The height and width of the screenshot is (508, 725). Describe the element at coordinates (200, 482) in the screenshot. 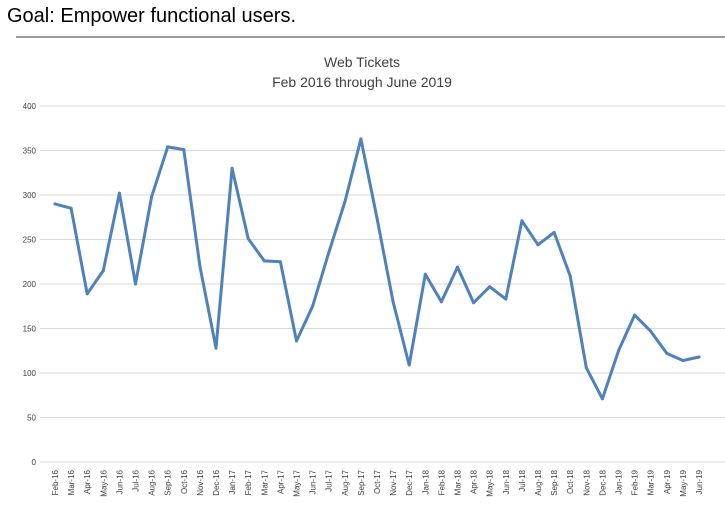

I see `x-tick-label: Nov-16` at that location.